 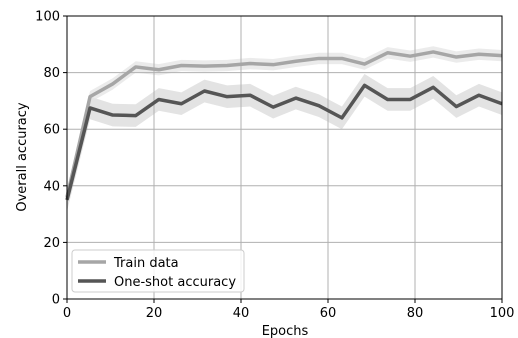 What do you see at coordinates (328, 313) in the screenshot?
I see `x-tick-label: 60` at bounding box center [328, 313].